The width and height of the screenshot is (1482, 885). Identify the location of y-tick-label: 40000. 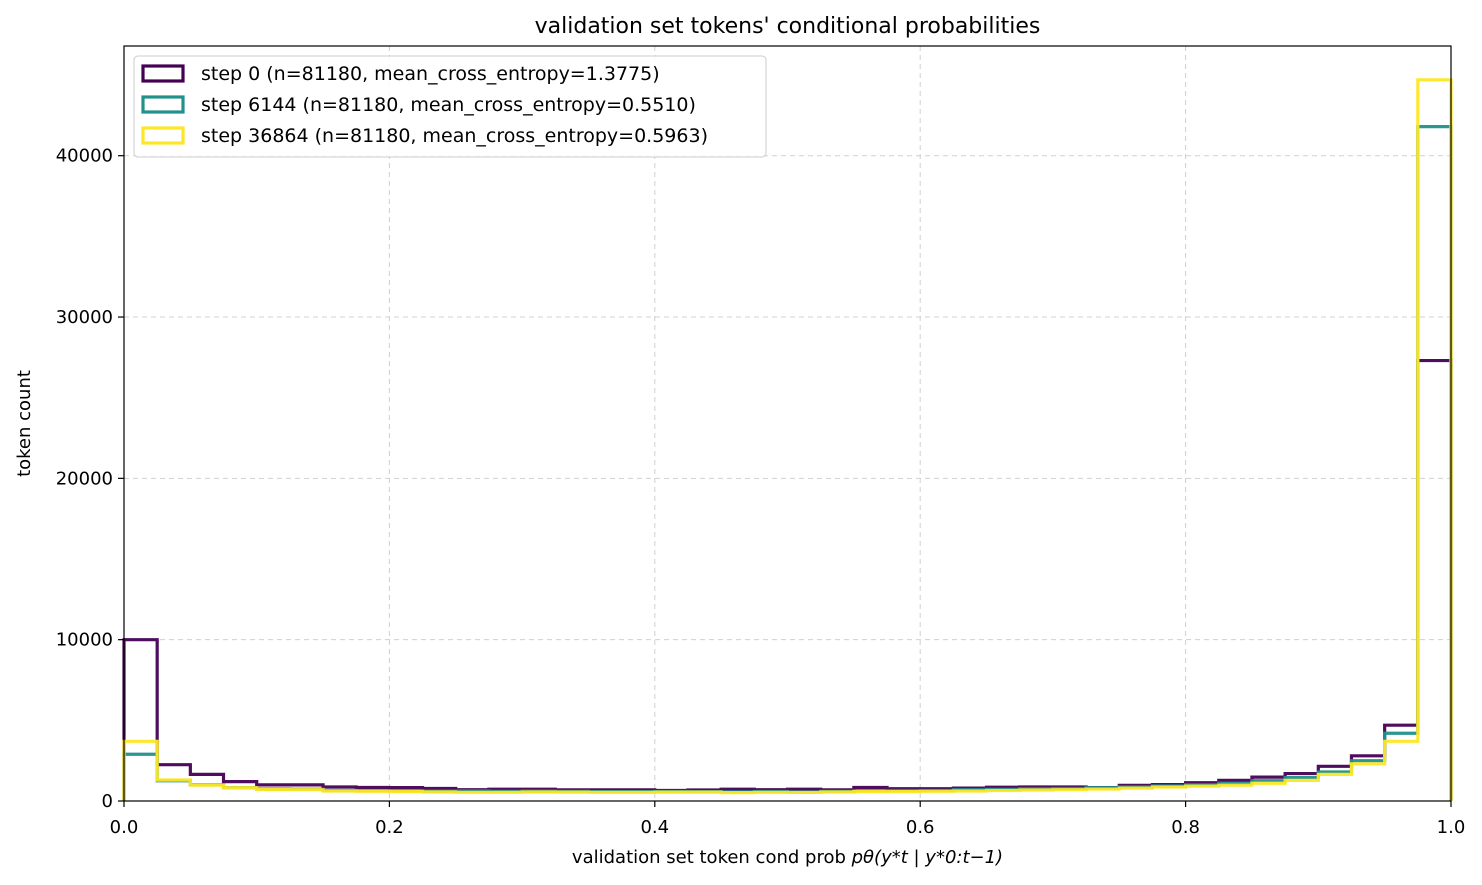
(84, 156).